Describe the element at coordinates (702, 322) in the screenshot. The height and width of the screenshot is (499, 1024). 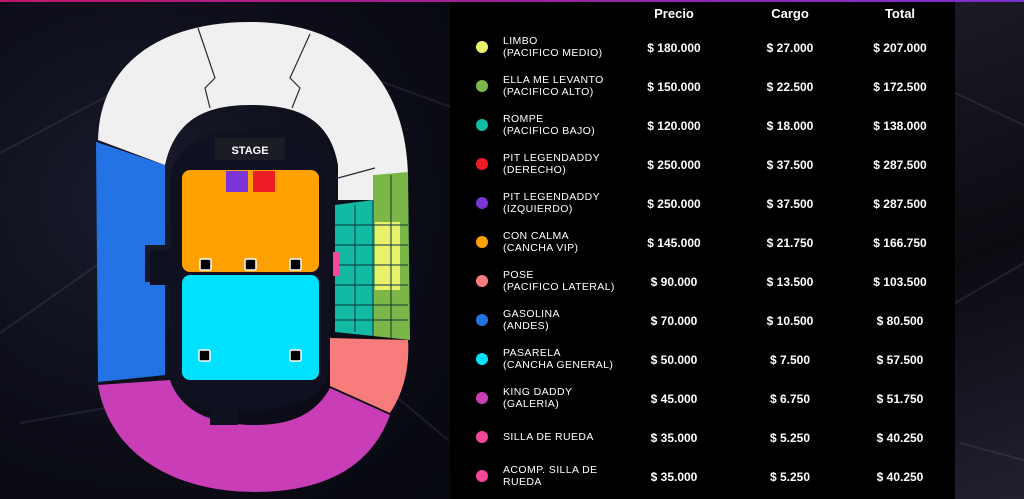
I see `price-row: GASOLINA (ANDES) $ 70.000 $ 10.500 $ 80.500` at that location.